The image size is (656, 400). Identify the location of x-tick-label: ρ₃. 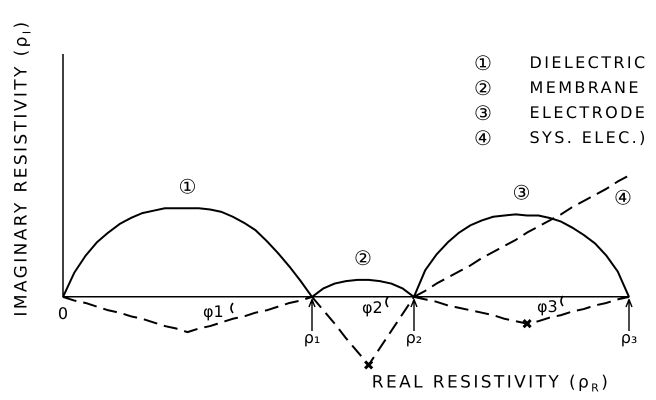
(629, 338).